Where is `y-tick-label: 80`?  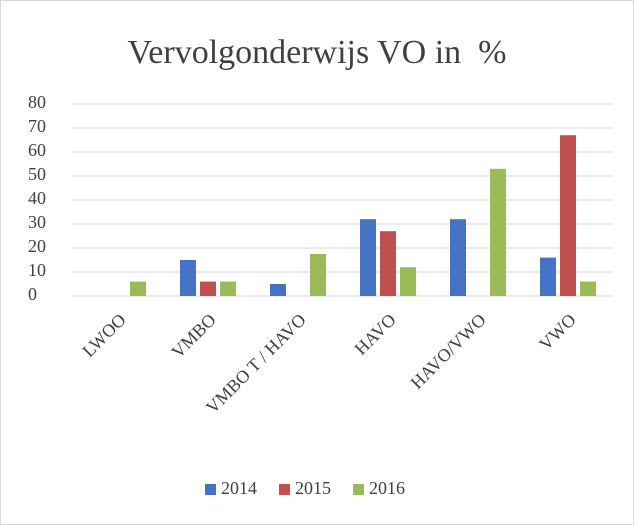 y-tick-label: 80 is located at coordinates (37, 102).